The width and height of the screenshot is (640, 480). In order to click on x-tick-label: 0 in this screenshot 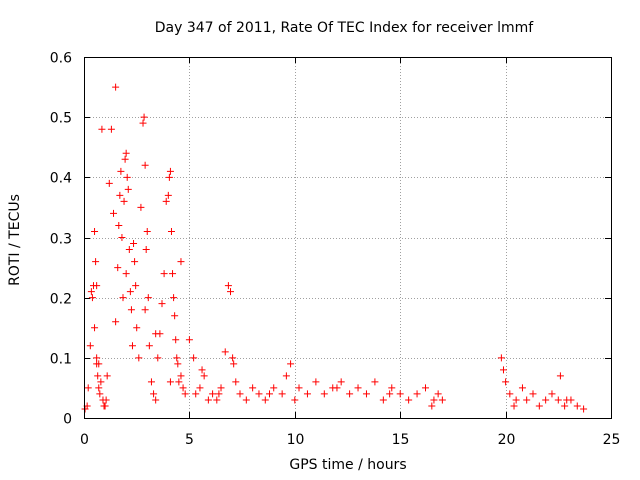, I will do `click(84, 440)`.